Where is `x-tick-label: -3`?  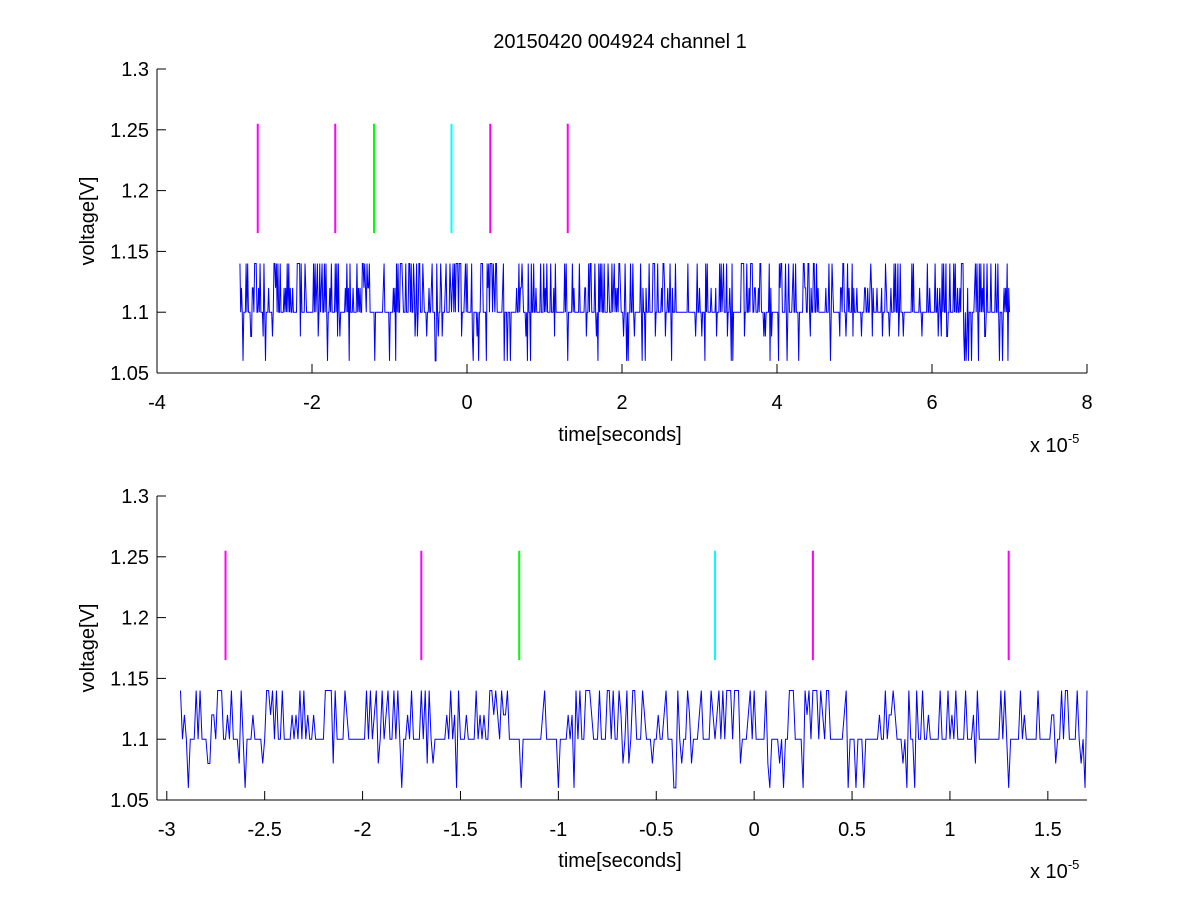
x-tick-label: -3 is located at coordinates (167, 830).